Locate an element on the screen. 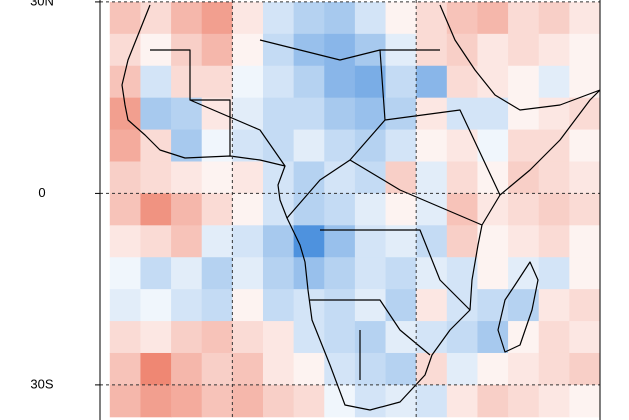  y-tick-label: 30S is located at coordinates (41, 383).